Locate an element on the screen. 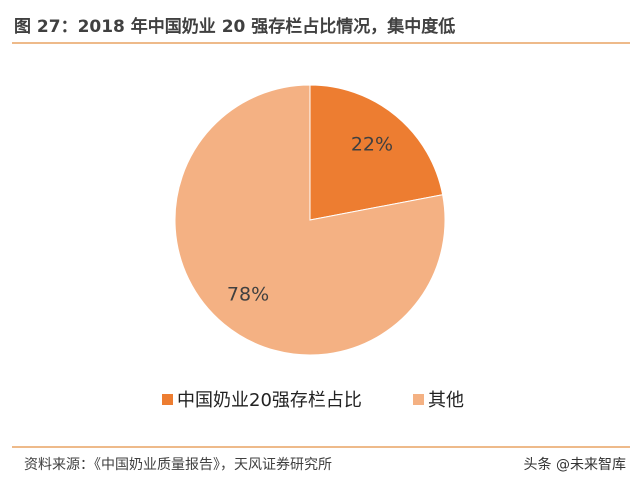 This screenshot has width=640, height=490. pie-slice is located at coordinates (376, 152).